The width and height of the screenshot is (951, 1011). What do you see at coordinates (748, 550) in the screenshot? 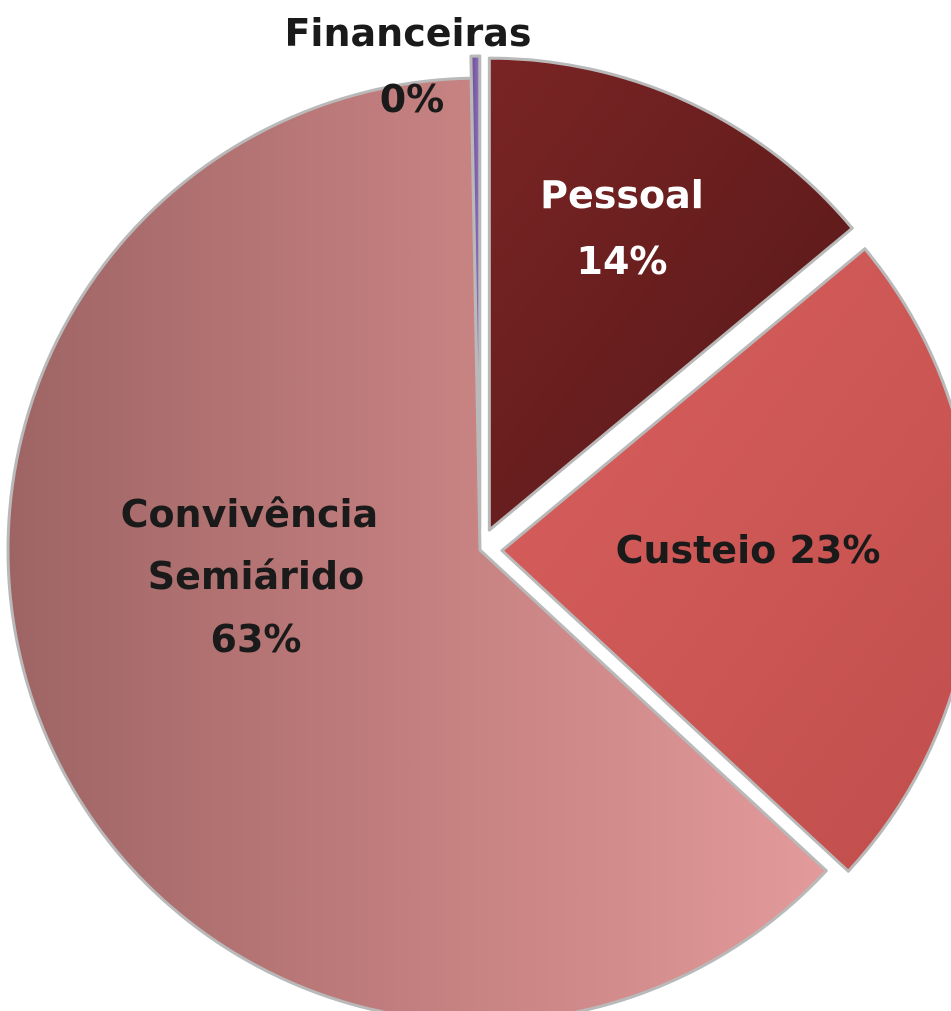
I see `slice-label-custeio: Custeio 23%` at bounding box center [748, 550].